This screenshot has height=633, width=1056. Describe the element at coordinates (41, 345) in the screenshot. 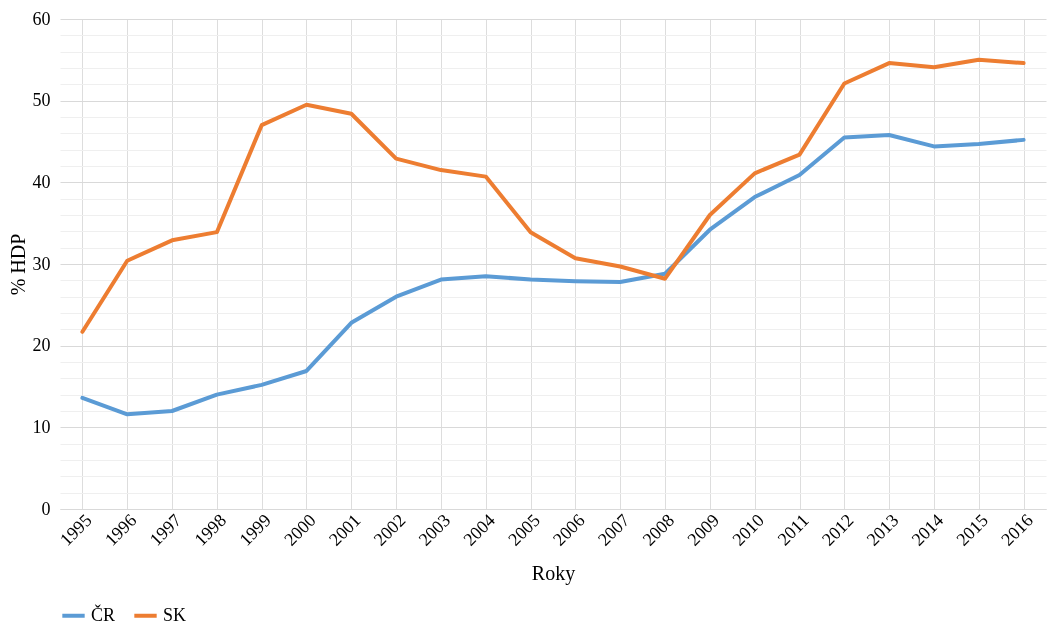

I see `y-tick-label: 20` at that location.